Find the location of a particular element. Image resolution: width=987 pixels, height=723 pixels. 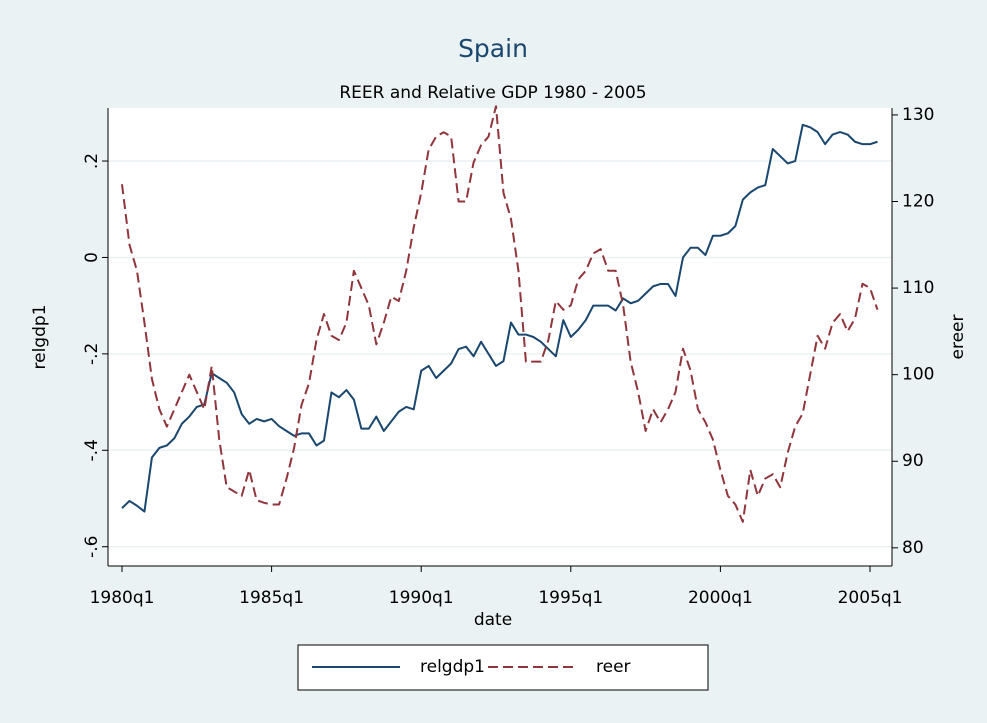

x-tick-label: 2005q1 is located at coordinates (870, 598).